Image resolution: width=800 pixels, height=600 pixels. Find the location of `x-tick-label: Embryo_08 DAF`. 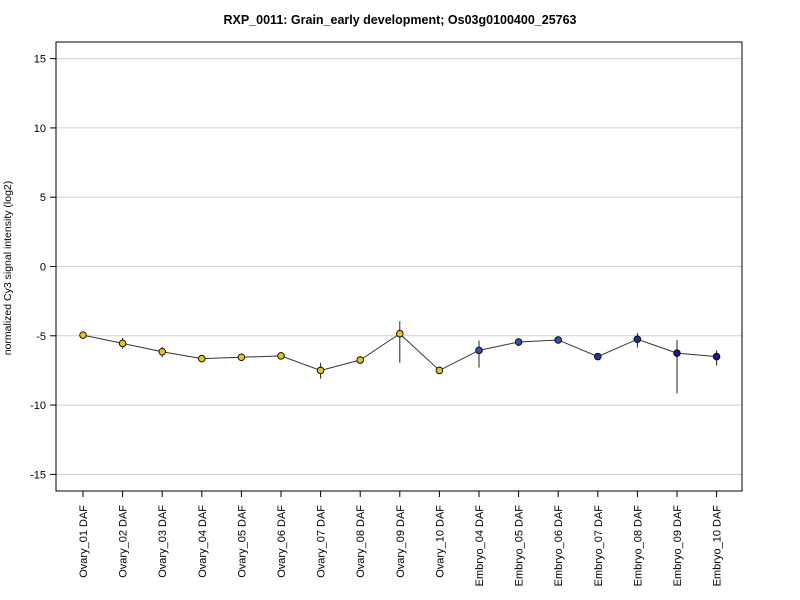

x-tick-label: Embryo_08 DAF is located at coordinates (638, 546).